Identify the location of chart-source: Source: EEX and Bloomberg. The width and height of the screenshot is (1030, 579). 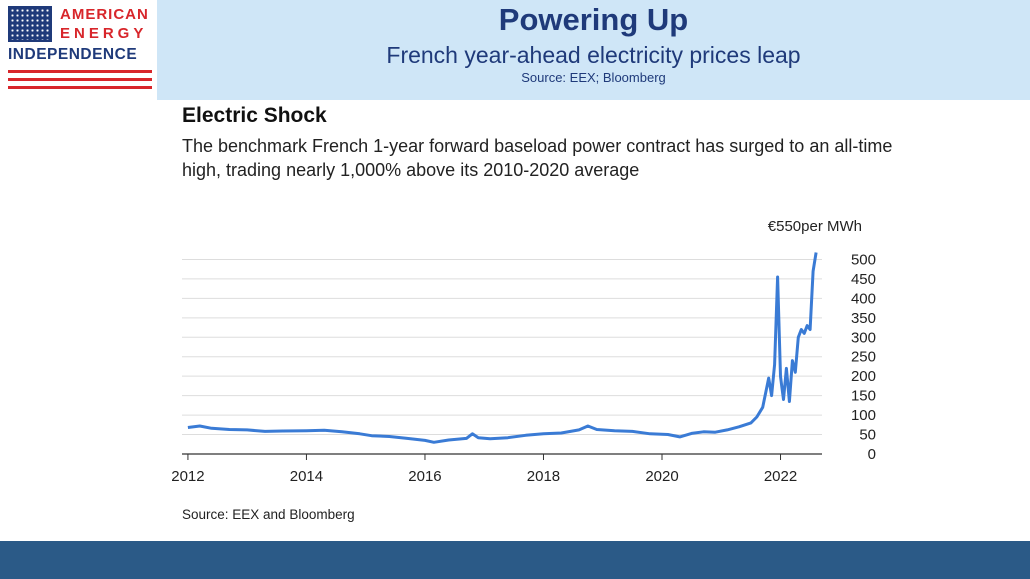
(268, 514).